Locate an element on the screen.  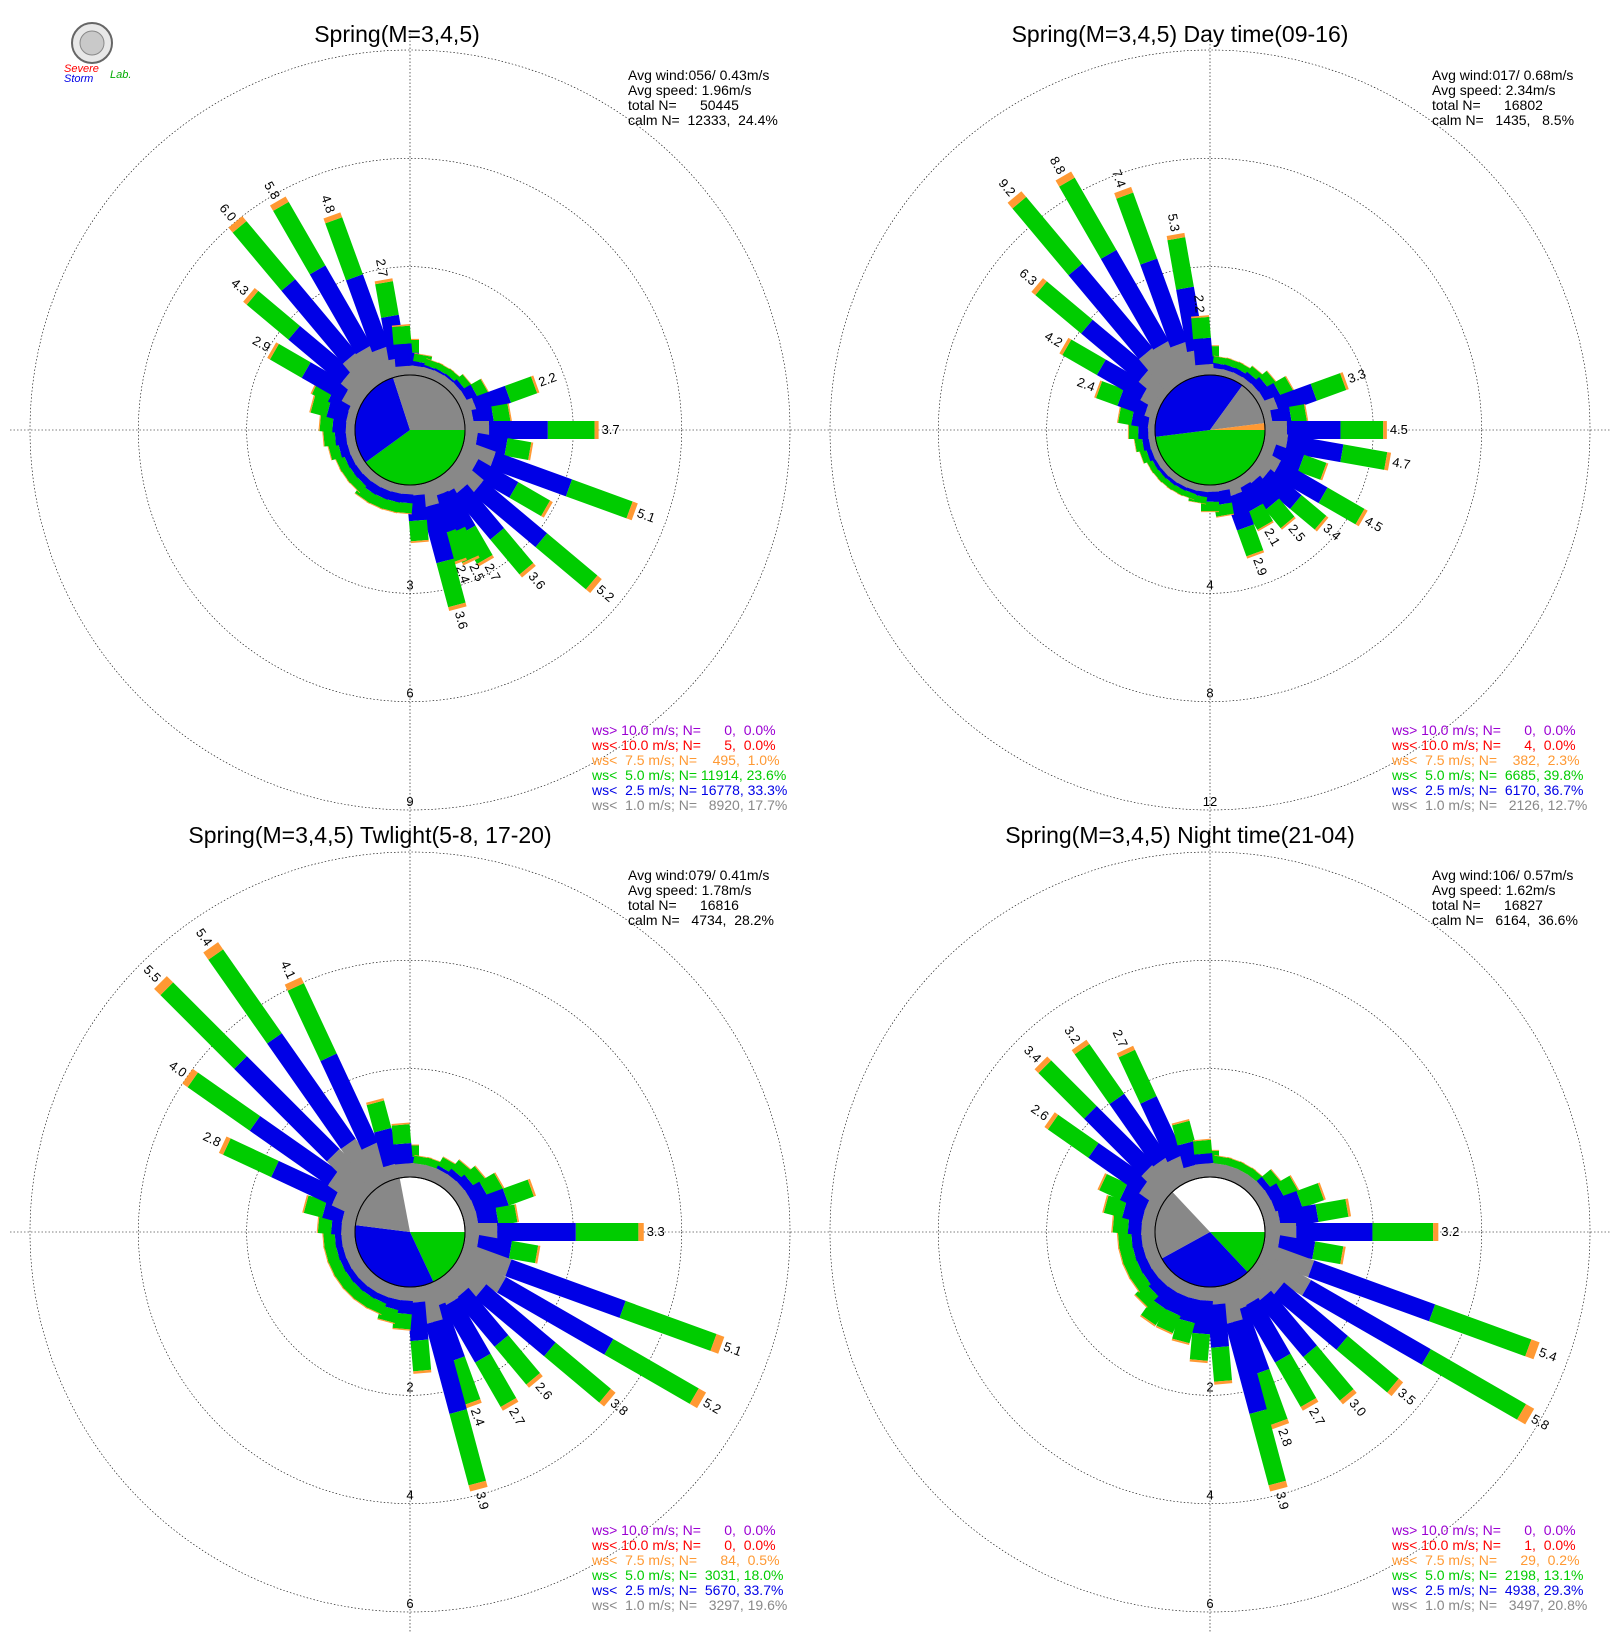
bar-label: 3.4 is located at coordinates (1032, 1053).